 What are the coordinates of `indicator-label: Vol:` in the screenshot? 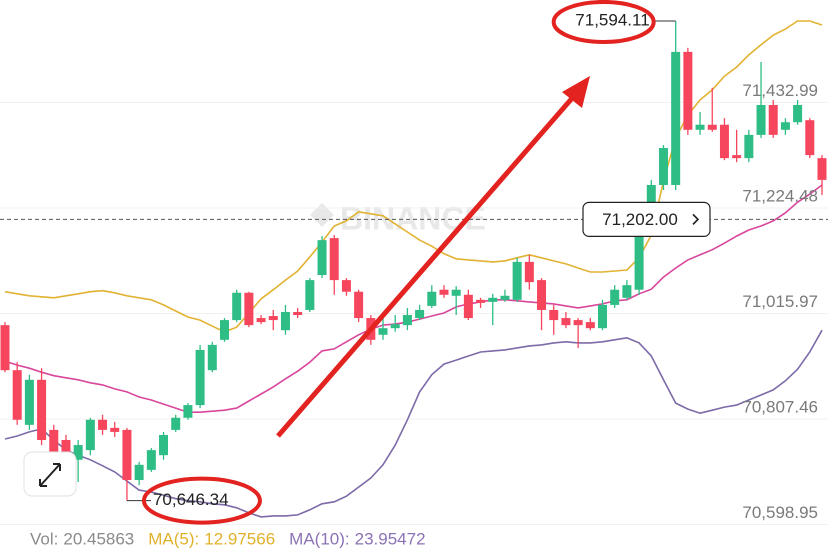 It's located at (44, 538).